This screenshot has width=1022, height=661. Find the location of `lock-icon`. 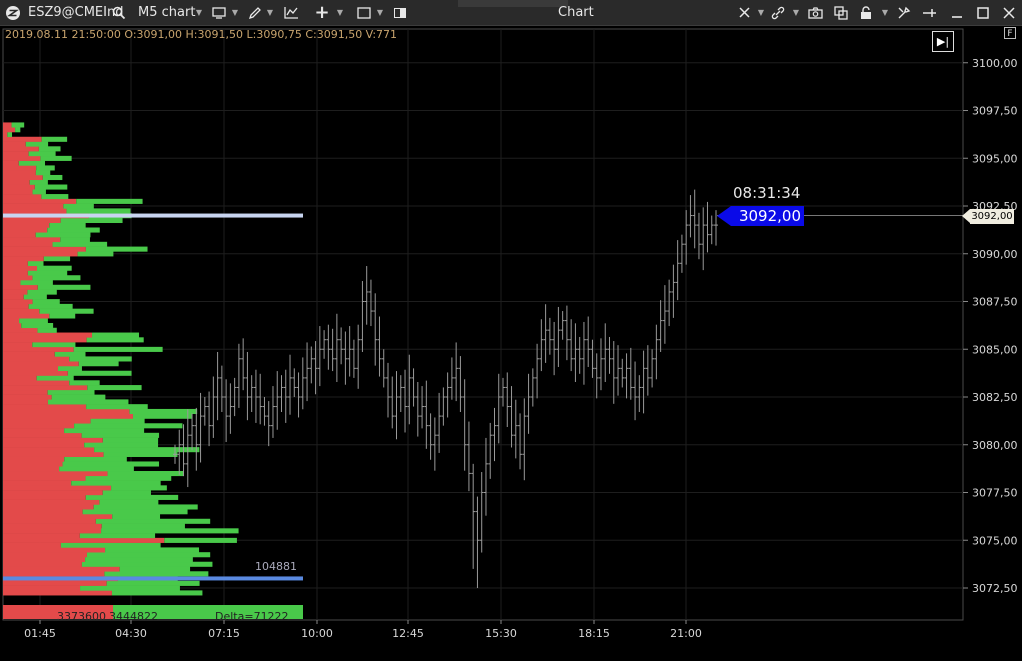

lock-icon is located at coordinates (866, 13).